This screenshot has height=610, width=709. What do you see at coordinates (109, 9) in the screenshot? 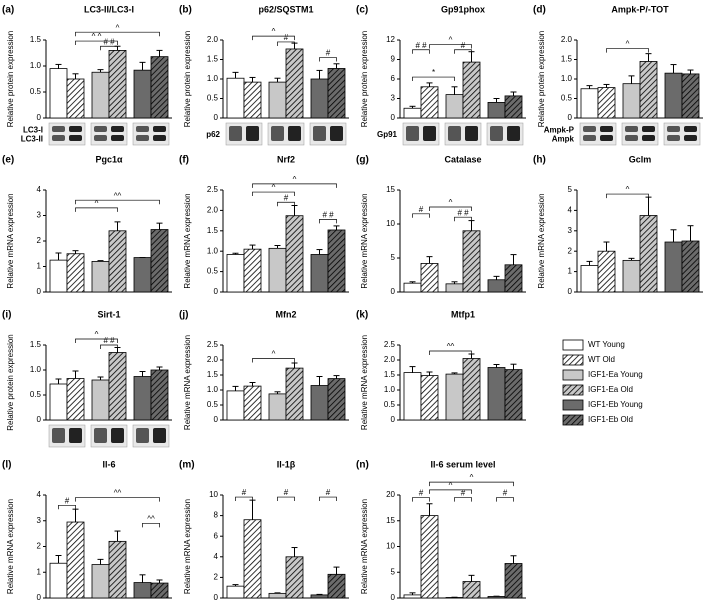
I see `chart-title: LC3-II/LC3-I` at bounding box center [109, 9].